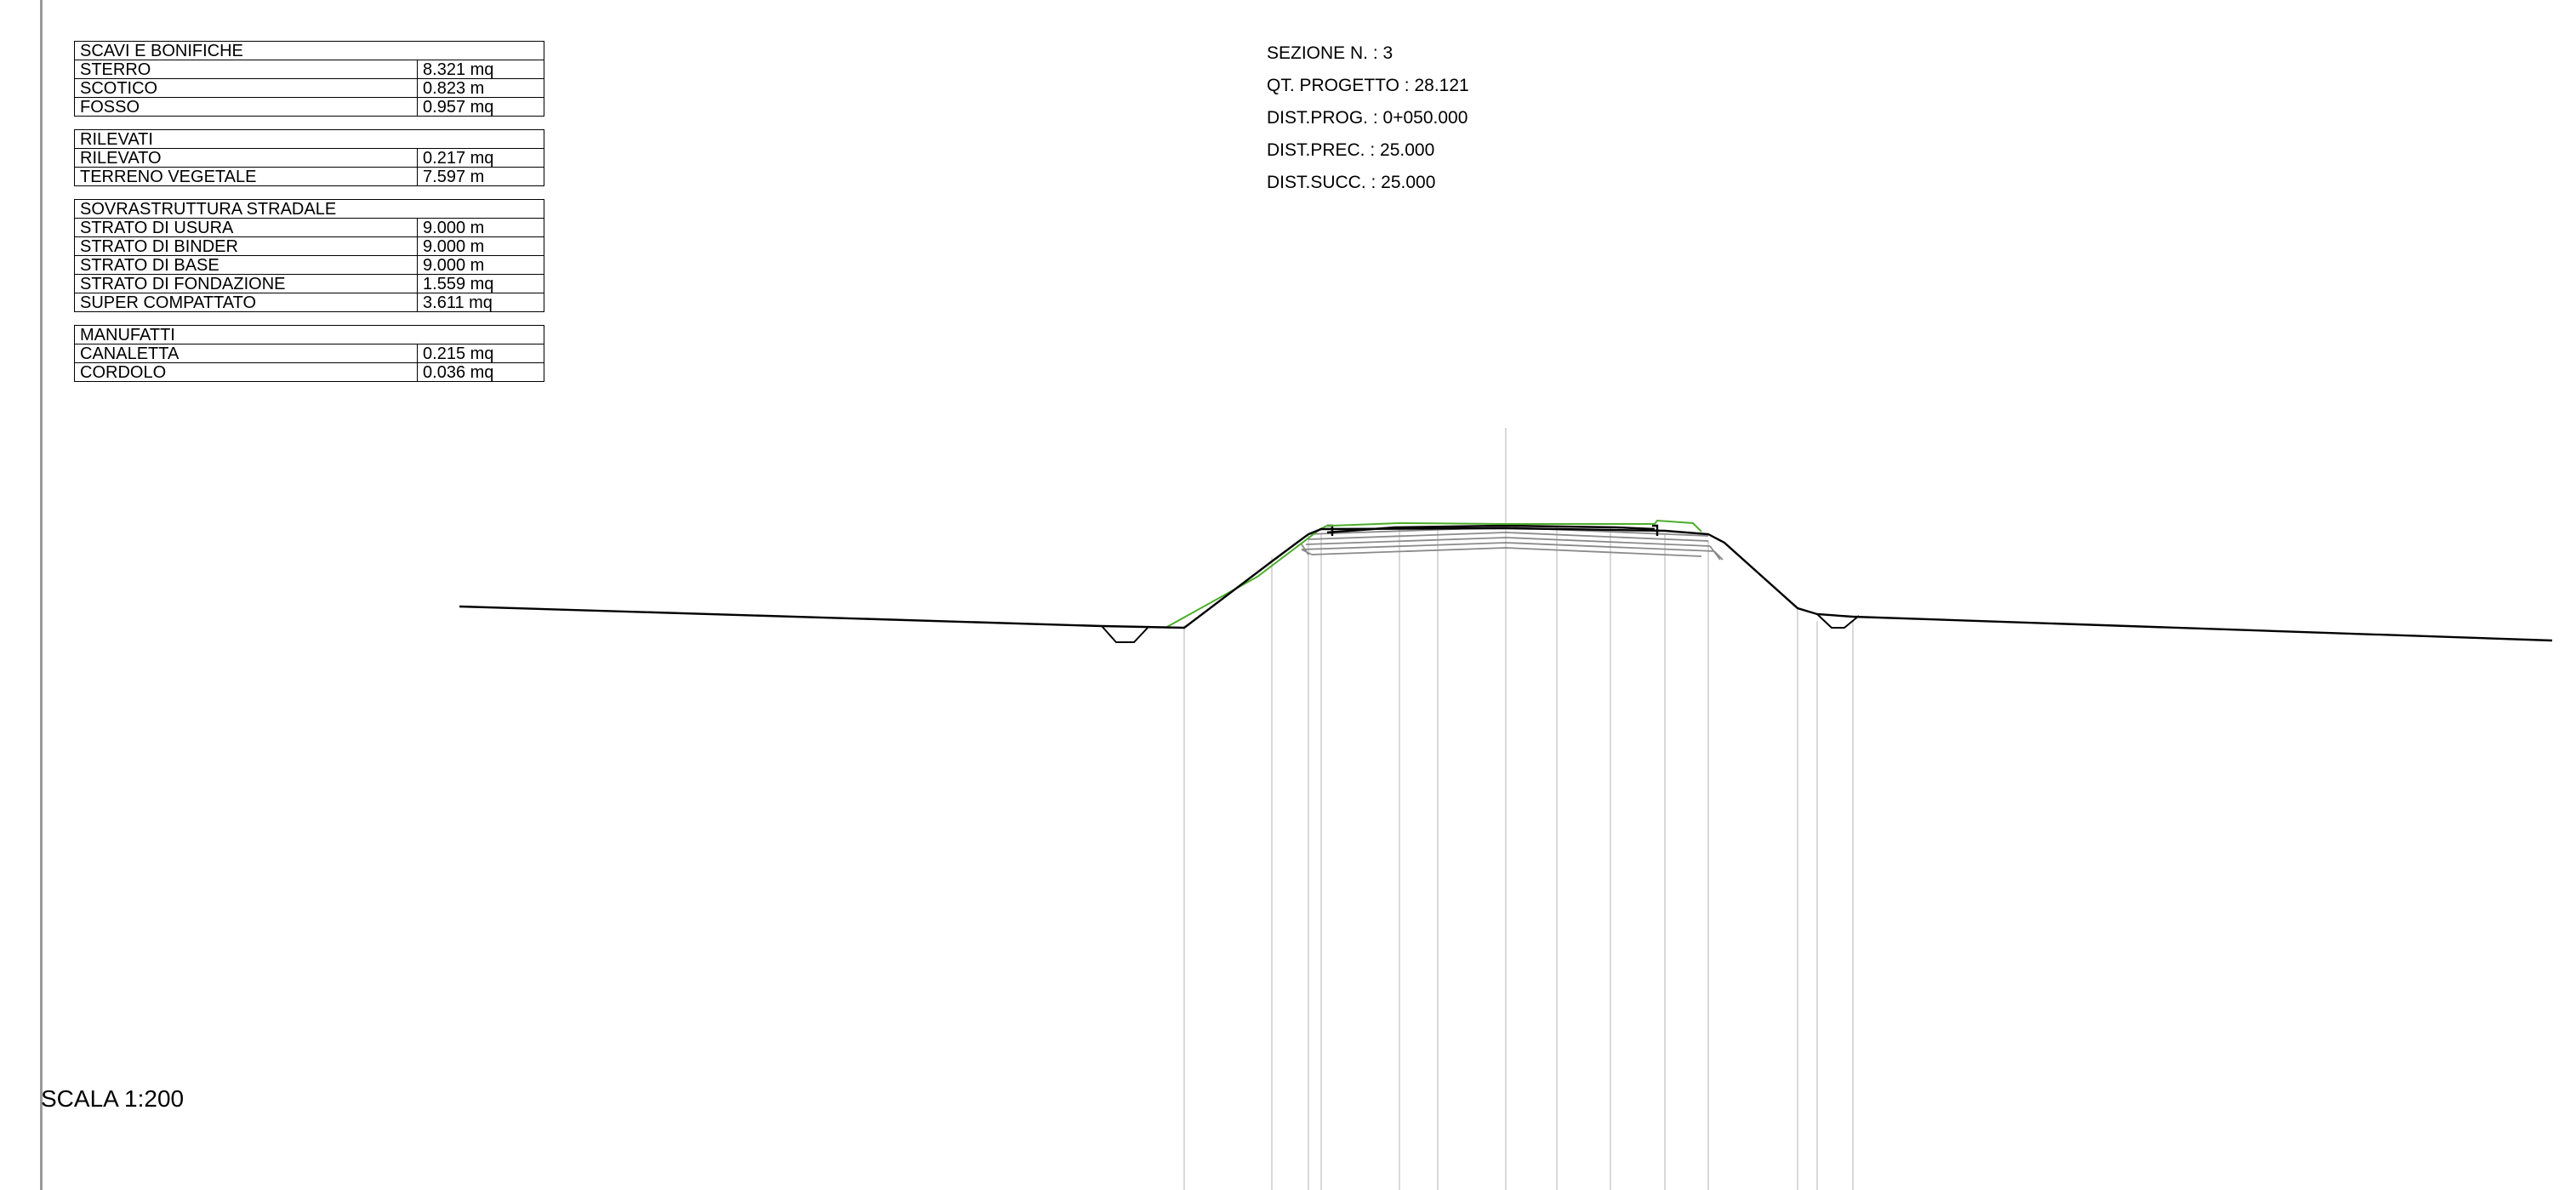 The image size is (2576, 1190). What do you see at coordinates (480, 372) in the screenshot?
I see `row-value: 0.036 mq` at bounding box center [480, 372].